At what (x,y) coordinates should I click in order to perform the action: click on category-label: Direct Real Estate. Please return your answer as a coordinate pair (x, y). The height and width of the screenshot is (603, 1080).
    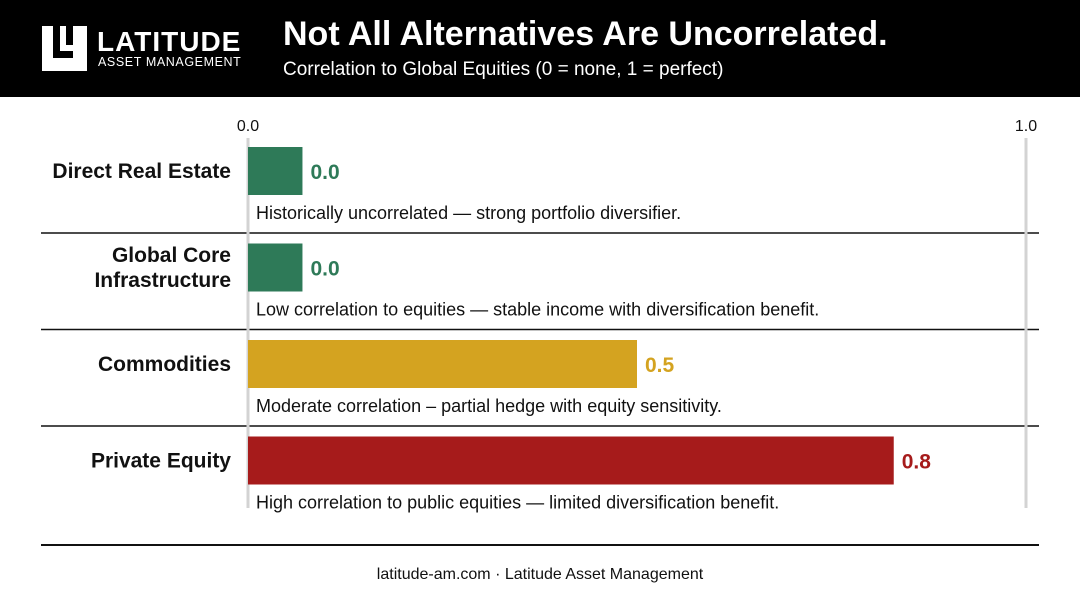
    Looking at the image, I should click on (141, 171).